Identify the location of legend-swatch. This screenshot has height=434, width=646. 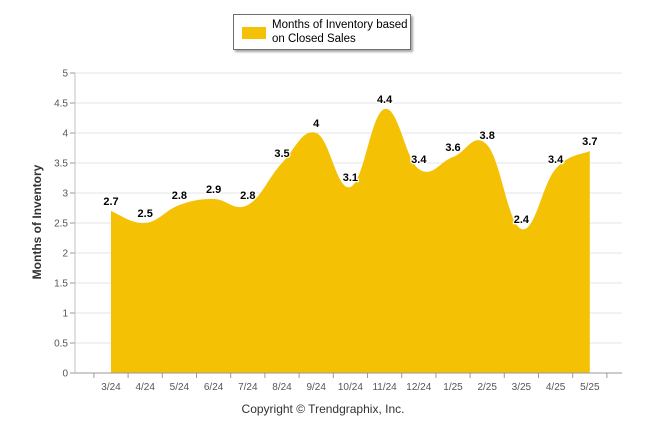
(254, 33).